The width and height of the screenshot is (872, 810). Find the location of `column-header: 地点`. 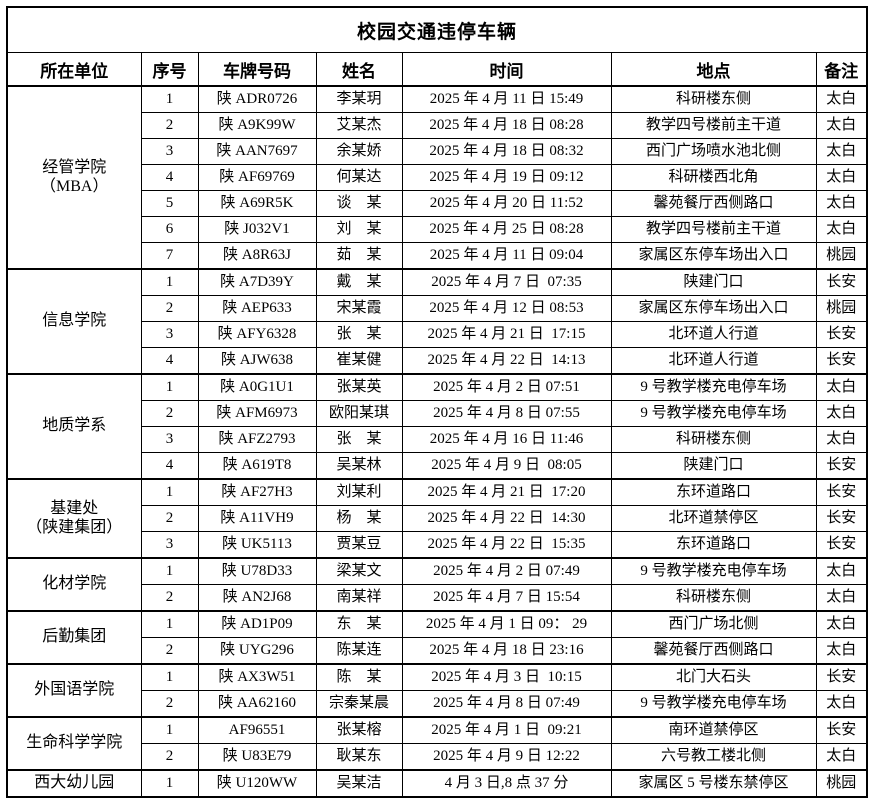

column-header: 地点 is located at coordinates (713, 69).